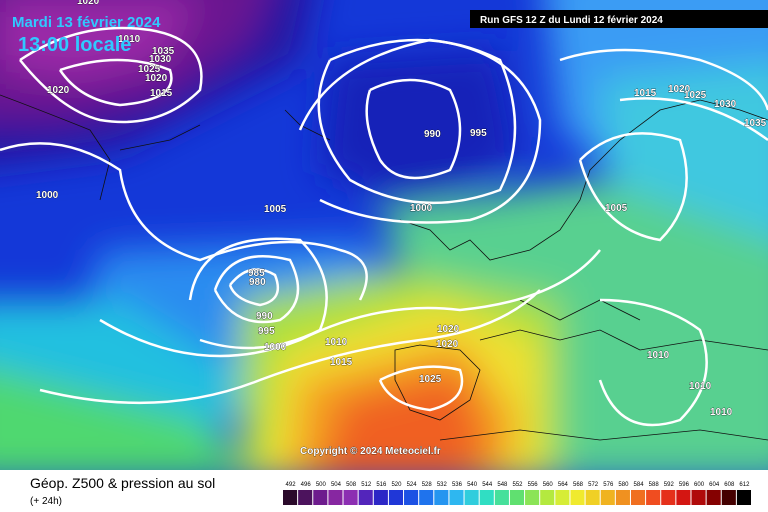  I want to click on scale-label: 560, so click(548, 485).